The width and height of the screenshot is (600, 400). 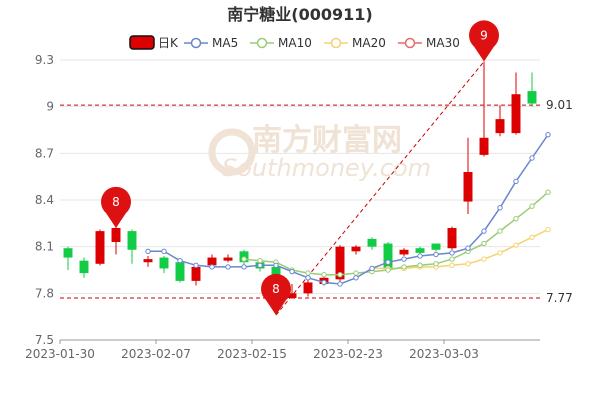 What do you see at coordinates (369, 43) in the screenshot?
I see `legend-label: MA20` at bounding box center [369, 43].